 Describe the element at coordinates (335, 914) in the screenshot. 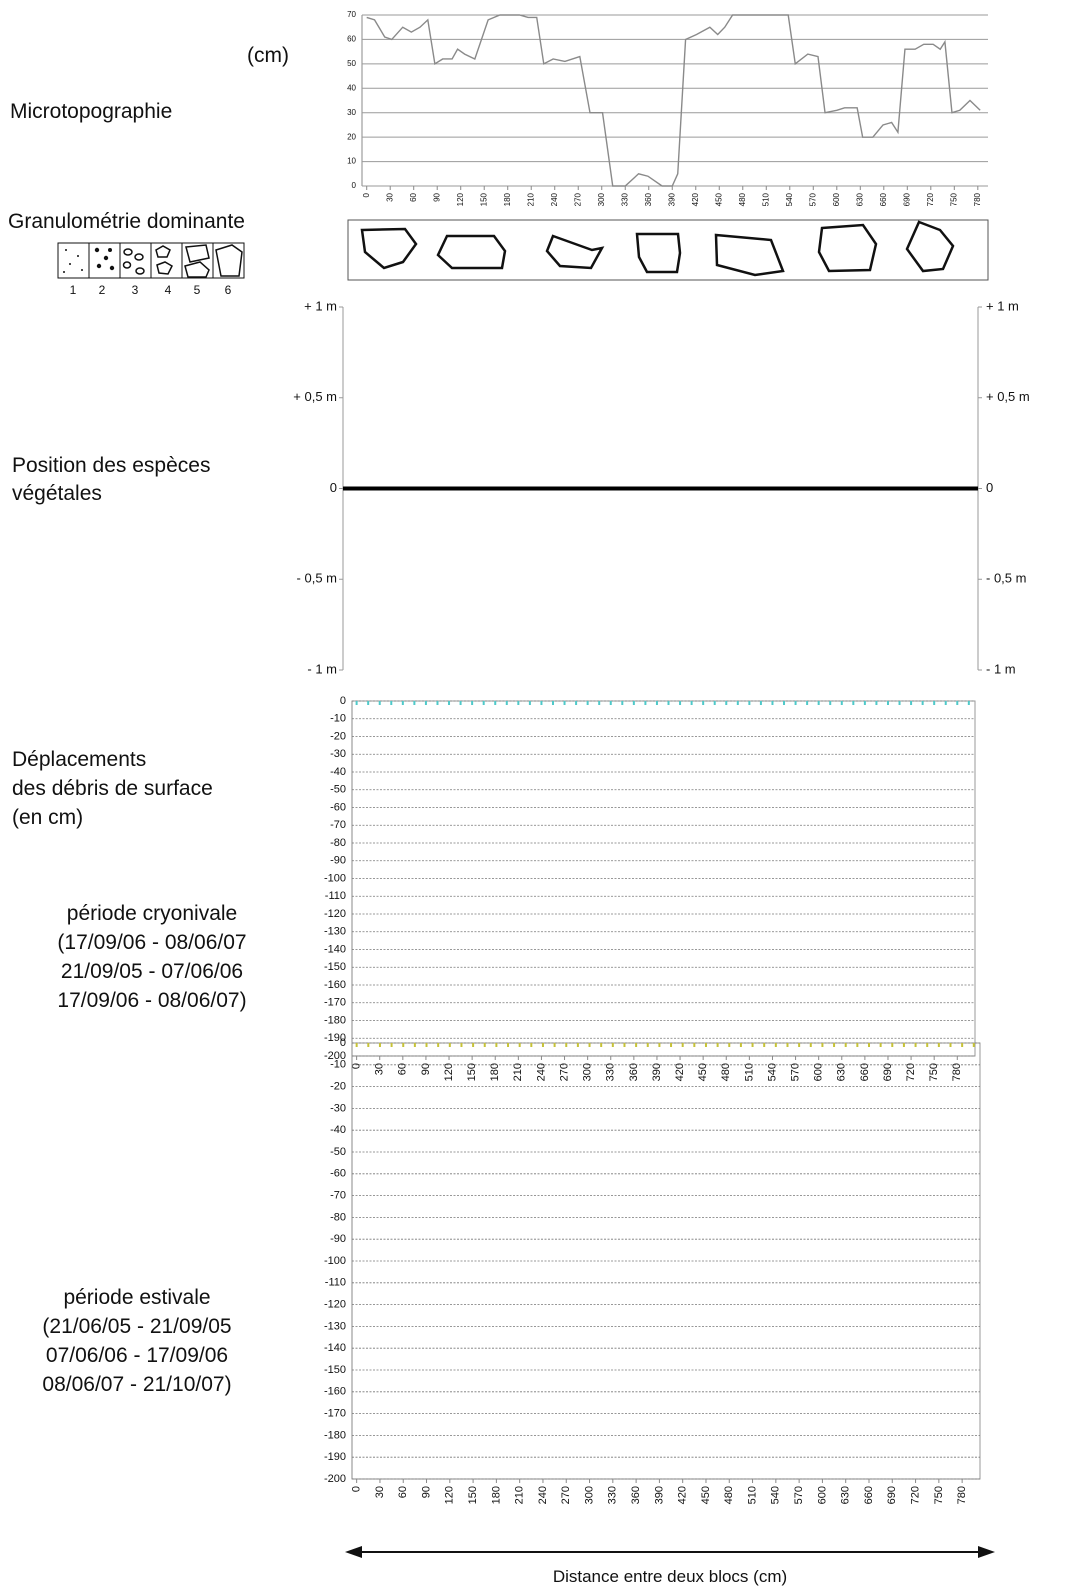

I see `y-tick-label: -120` at that location.